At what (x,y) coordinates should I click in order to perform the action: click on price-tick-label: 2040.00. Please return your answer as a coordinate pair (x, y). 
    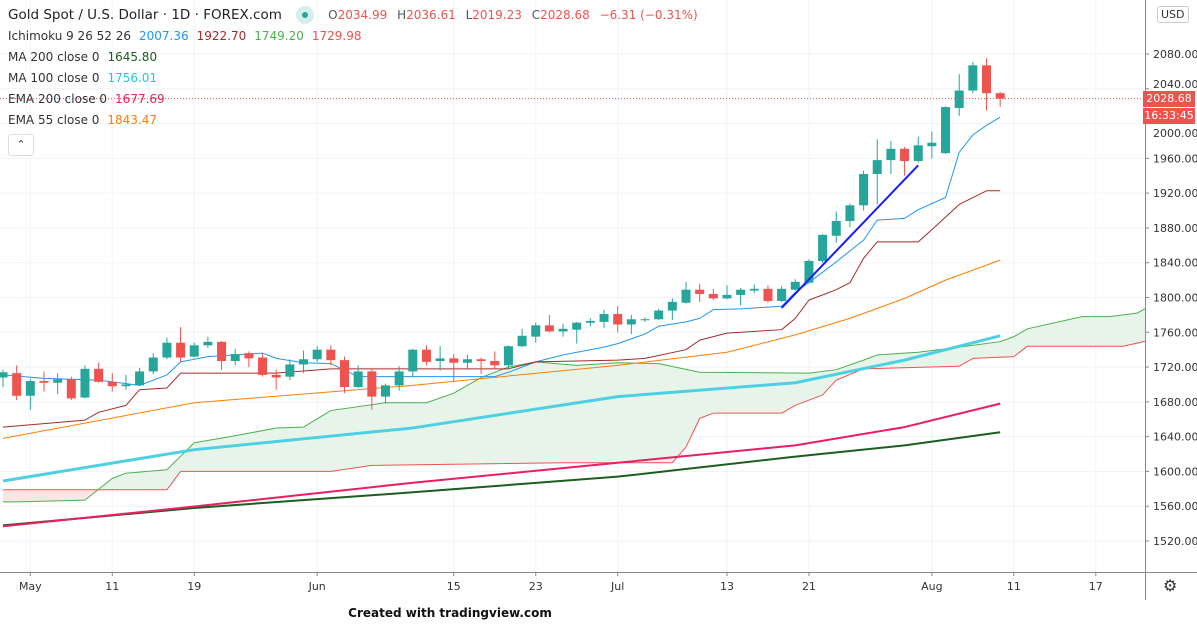
    Looking at the image, I should click on (1175, 84).